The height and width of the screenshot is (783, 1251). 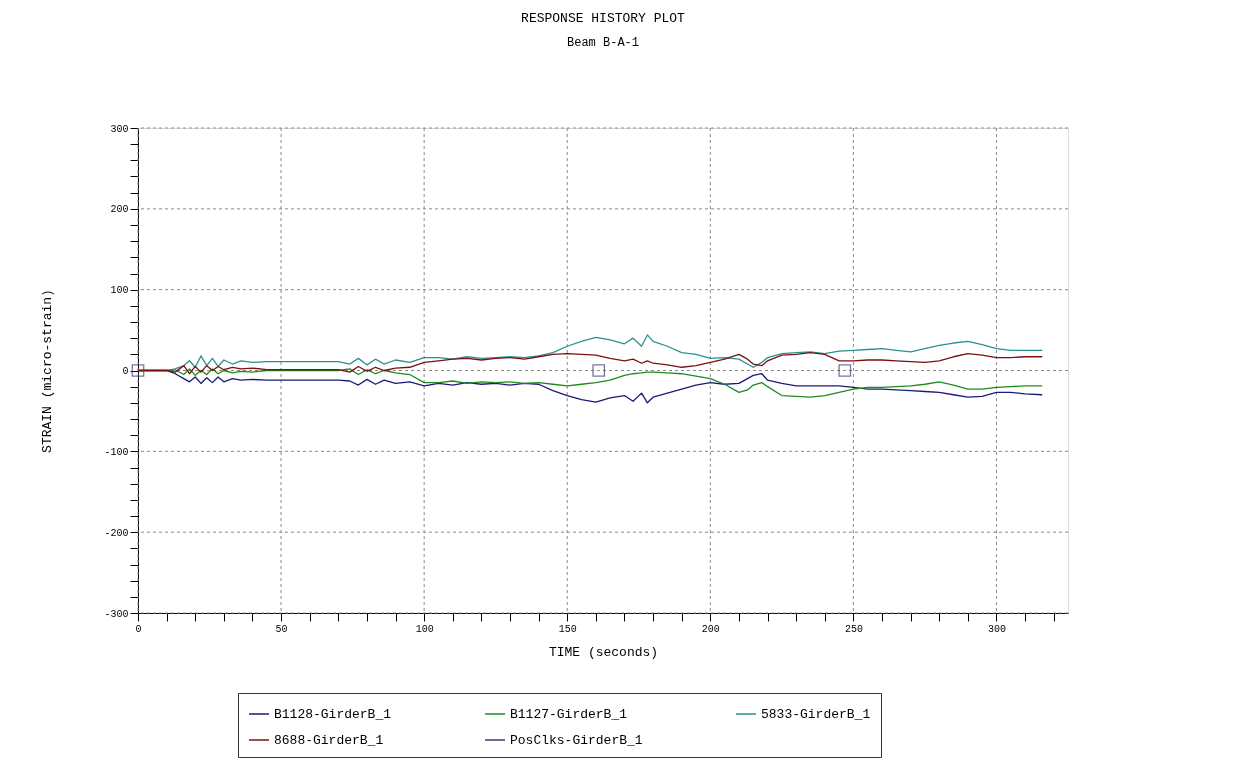 What do you see at coordinates (996, 629) in the screenshot?
I see `x-tick-label: 300` at bounding box center [996, 629].